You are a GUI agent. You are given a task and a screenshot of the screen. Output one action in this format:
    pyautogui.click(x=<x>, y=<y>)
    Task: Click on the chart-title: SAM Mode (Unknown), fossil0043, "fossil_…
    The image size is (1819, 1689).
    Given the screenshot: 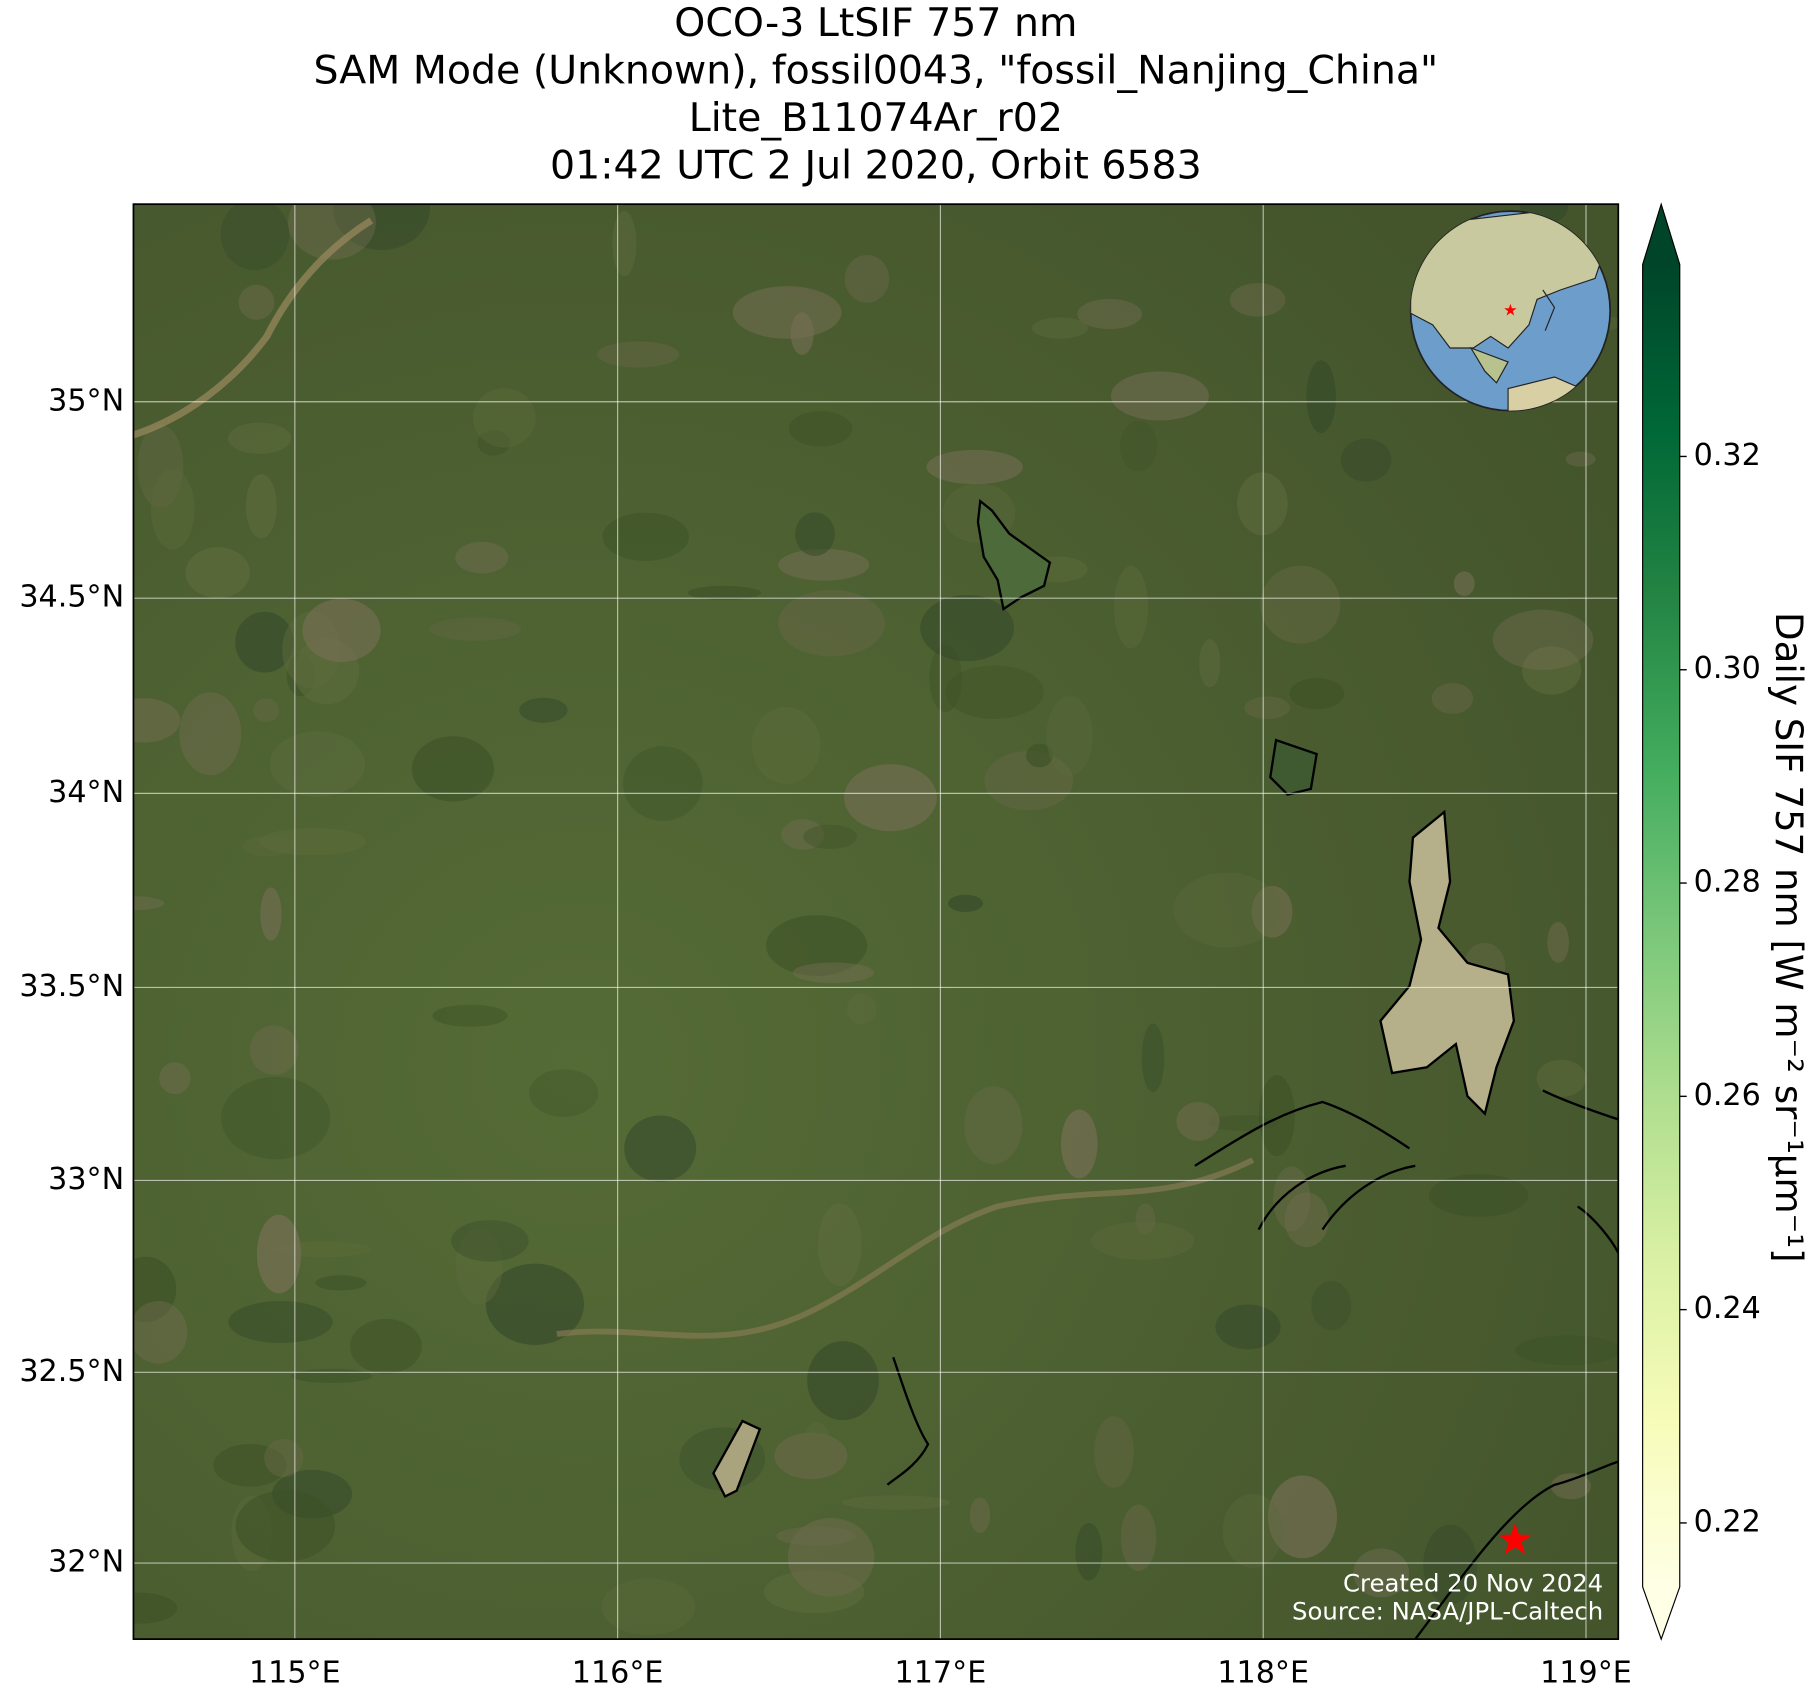 What is the action you would take?
    pyautogui.click(x=876, y=71)
    